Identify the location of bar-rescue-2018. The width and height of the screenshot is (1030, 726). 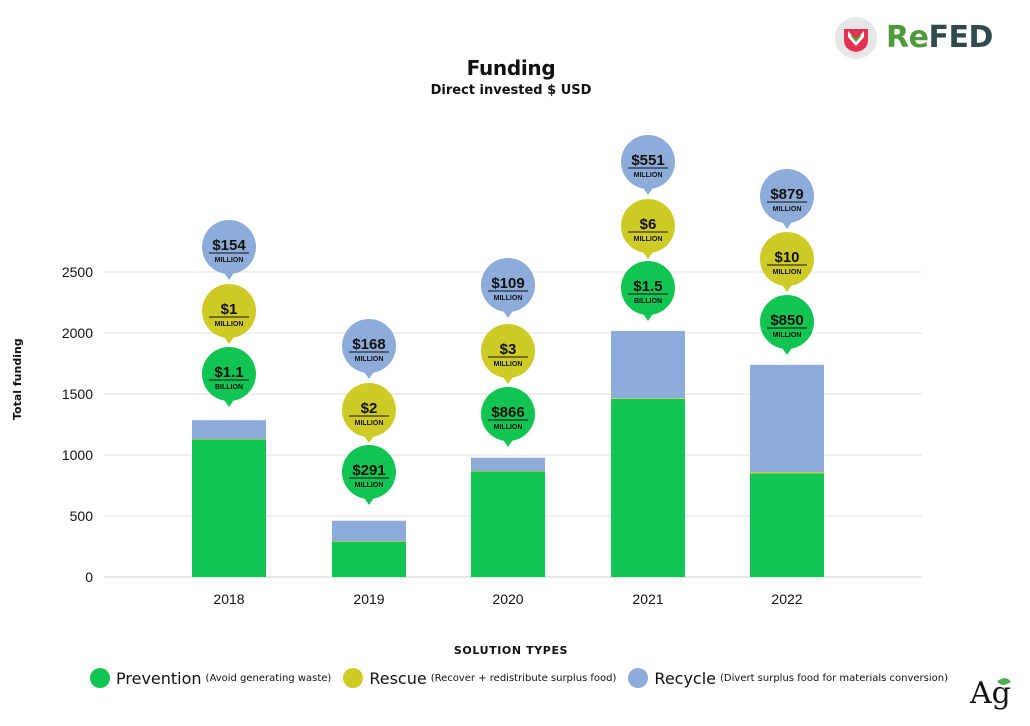
(229, 439).